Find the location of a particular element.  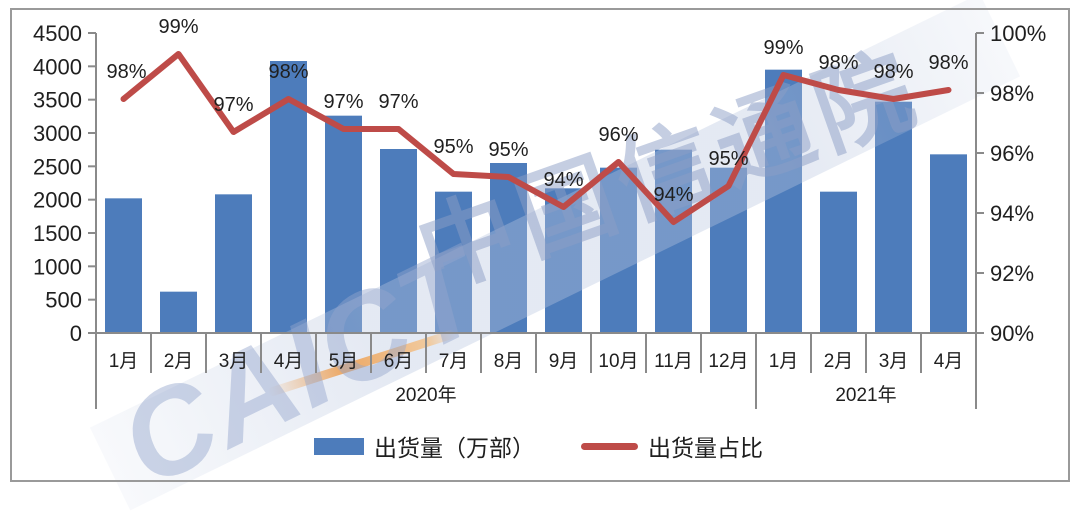

month-label: 6月 is located at coordinates (399, 361).